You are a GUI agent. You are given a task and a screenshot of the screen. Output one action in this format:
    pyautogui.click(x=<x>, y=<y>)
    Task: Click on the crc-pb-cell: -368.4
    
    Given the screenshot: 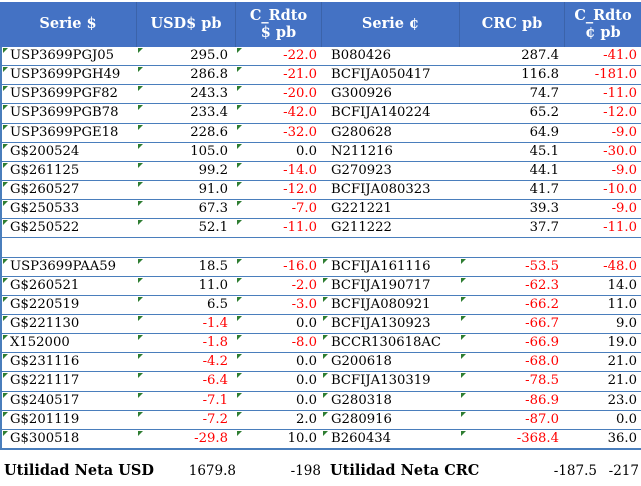 What is the action you would take?
    pyautogui.click(x=512, y=439)
    